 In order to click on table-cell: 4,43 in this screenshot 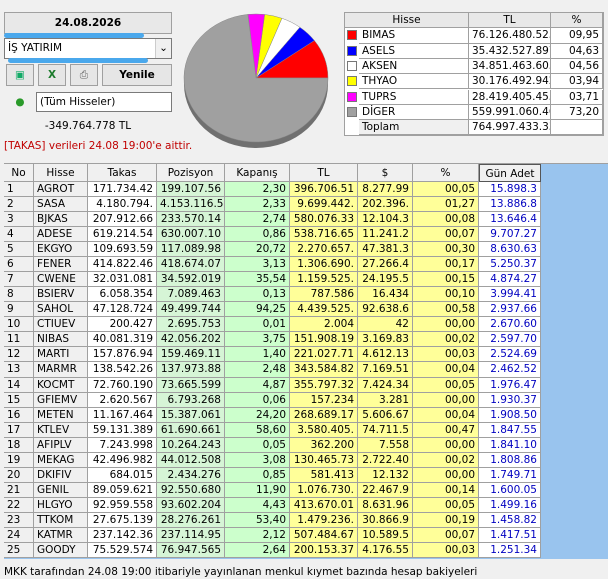, I will do `click(257, 505)`.